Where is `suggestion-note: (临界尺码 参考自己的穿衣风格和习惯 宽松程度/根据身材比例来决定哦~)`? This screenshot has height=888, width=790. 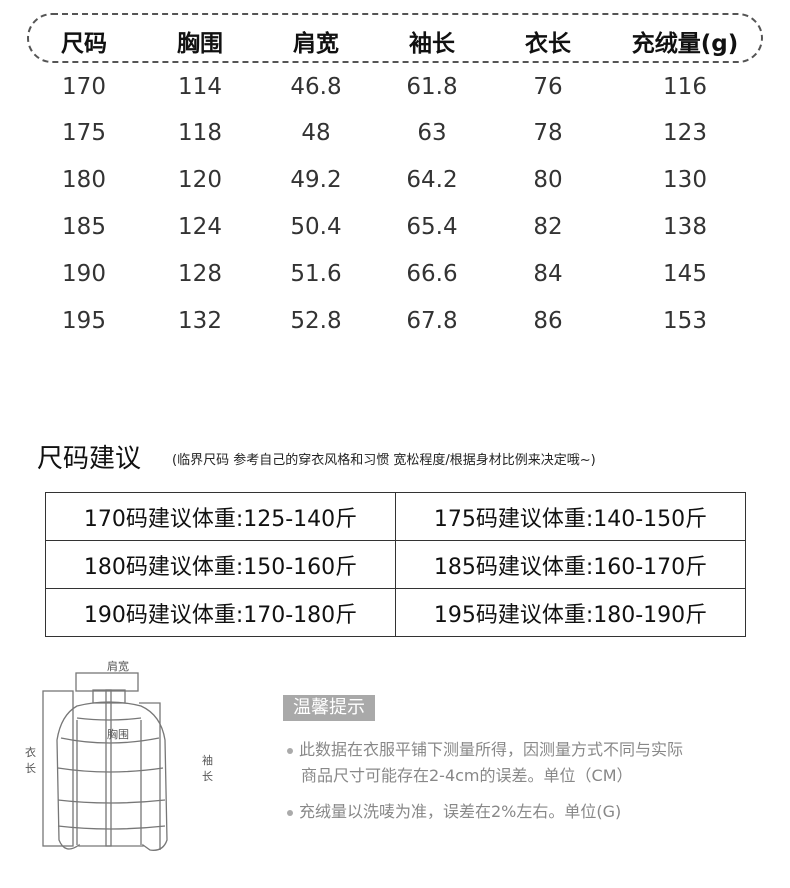 suggestion-note: (临界尺码 参考自己的穿衣风格和习惯 宽松程度/根据身材比例来决定哦~) is located at coordinates (384, 460).